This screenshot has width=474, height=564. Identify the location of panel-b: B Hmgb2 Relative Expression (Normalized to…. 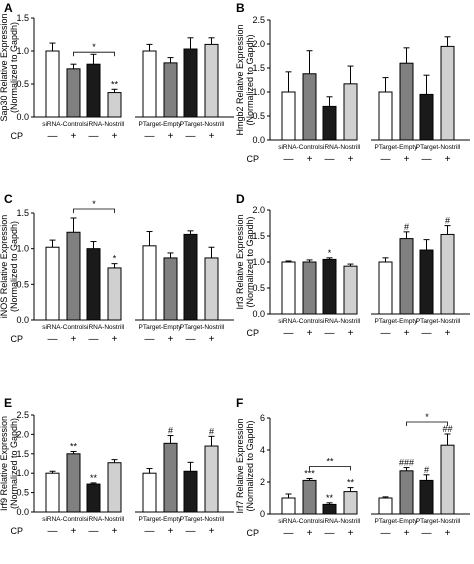
(352, 83).